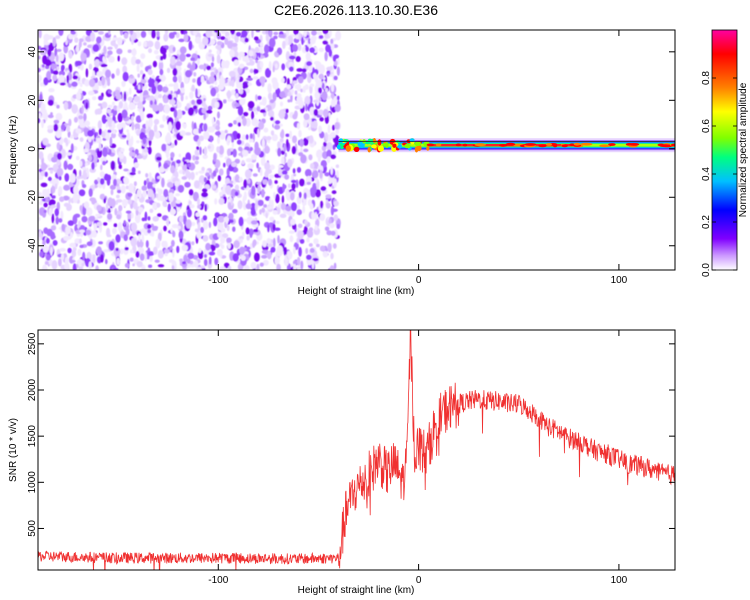 The width and height of the screenshot is (750, 600). Describe the element at coordinates (706, 78) in the screenshot. I see `colorbar-tick-label: 0.8` at that location.